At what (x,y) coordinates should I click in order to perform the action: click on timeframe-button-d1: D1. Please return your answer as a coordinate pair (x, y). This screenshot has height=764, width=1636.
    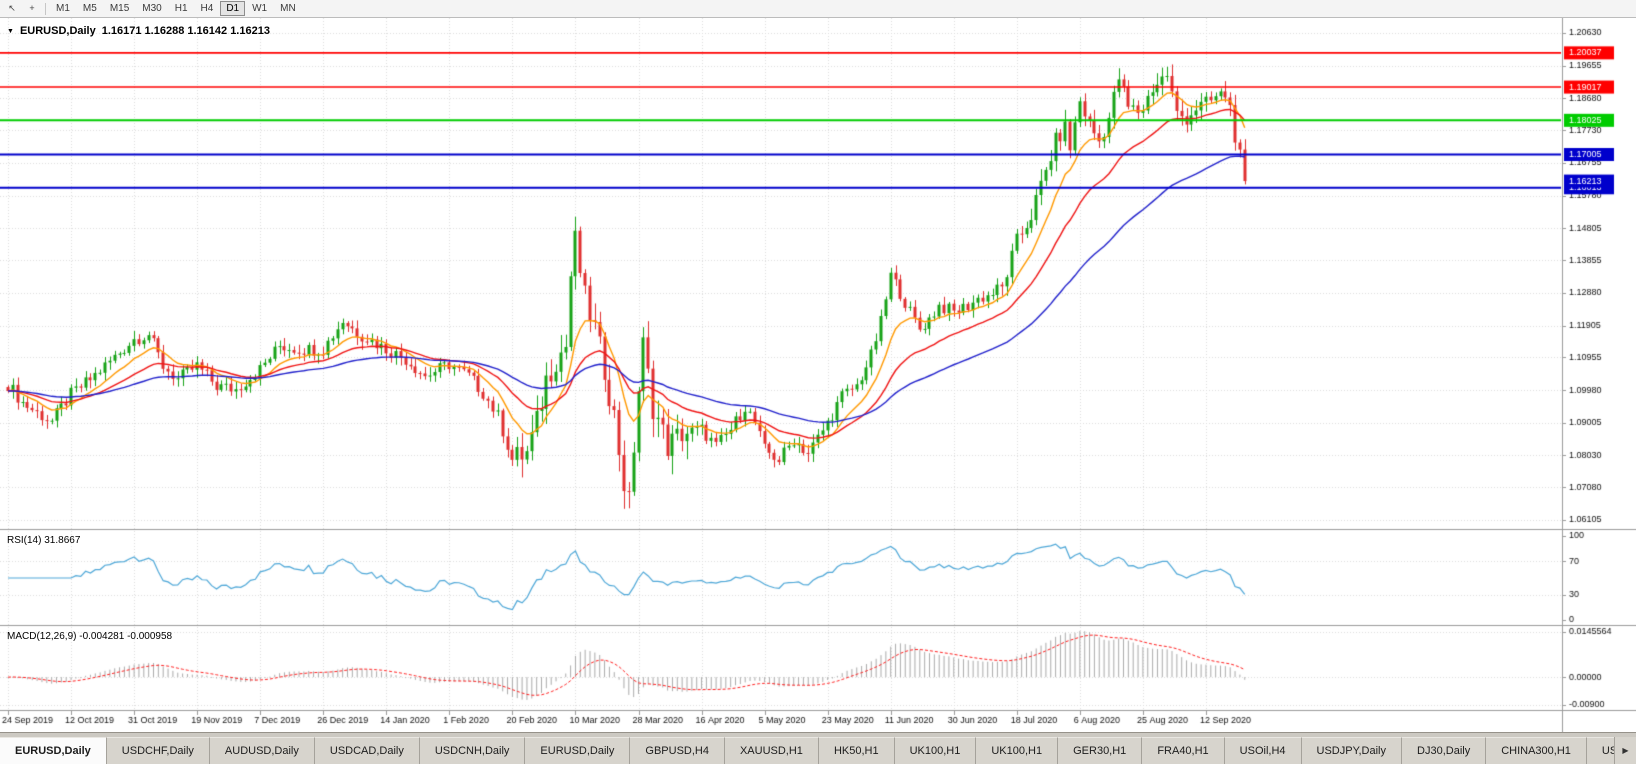
    Looking at the image, I should click on (233, 8).